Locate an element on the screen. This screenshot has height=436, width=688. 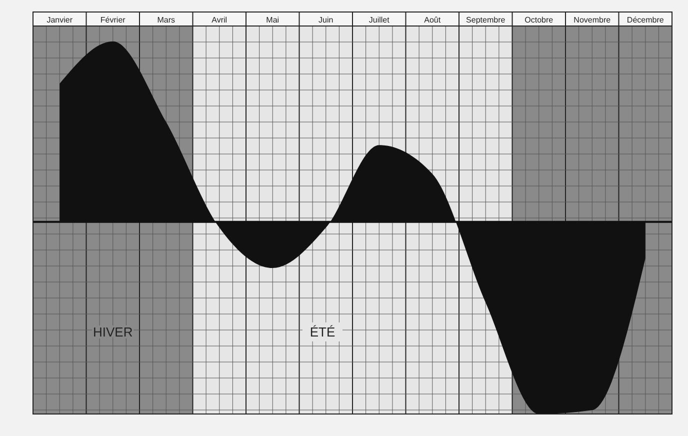
x-tick-label: Novembre is located at coordinates (593, 20).